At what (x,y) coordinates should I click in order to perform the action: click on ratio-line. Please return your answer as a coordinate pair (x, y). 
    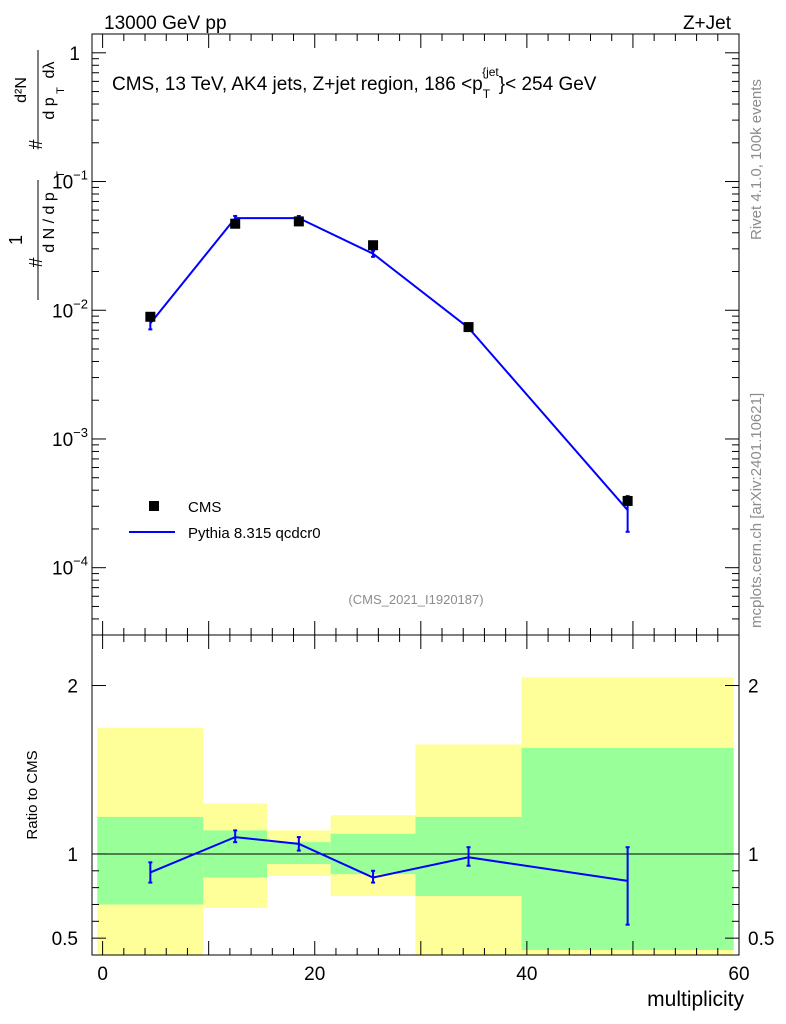
    Looking at the image, I should click on (388, 859).